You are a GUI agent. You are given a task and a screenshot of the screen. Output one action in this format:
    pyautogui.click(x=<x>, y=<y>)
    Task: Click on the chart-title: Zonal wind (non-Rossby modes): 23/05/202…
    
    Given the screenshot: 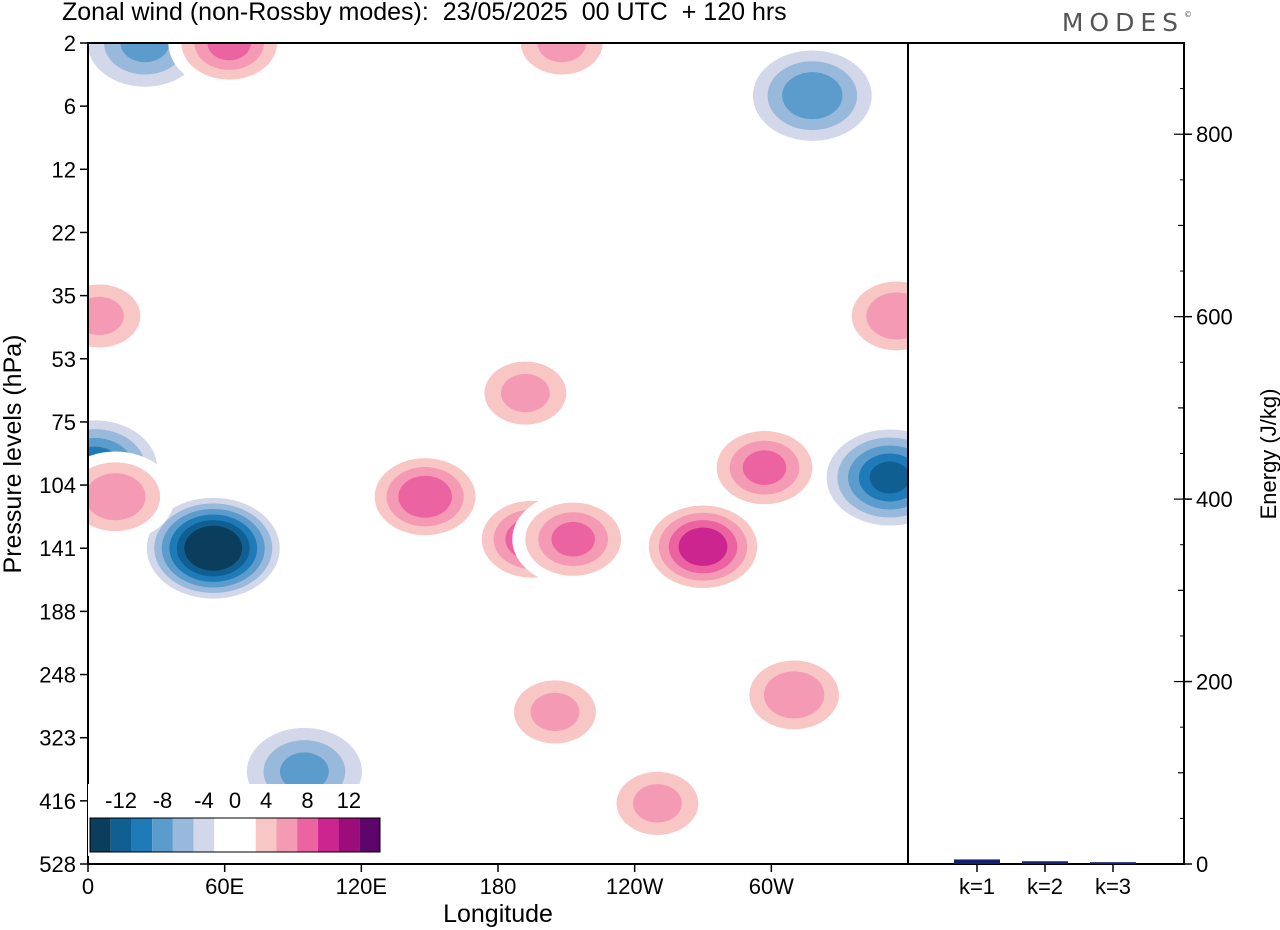 What is the action you would take?
    pyautogui.click(x=424, y=13)
    